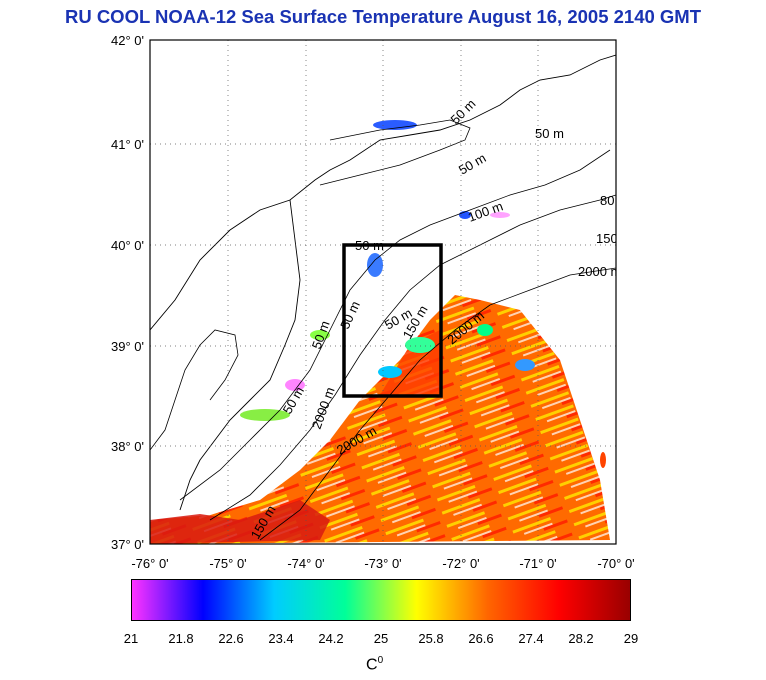 This screenshot has height=680, width=766. Describe the element at coordinates (194, 390) in the screenshot. I see `coastline-bay` at that location.